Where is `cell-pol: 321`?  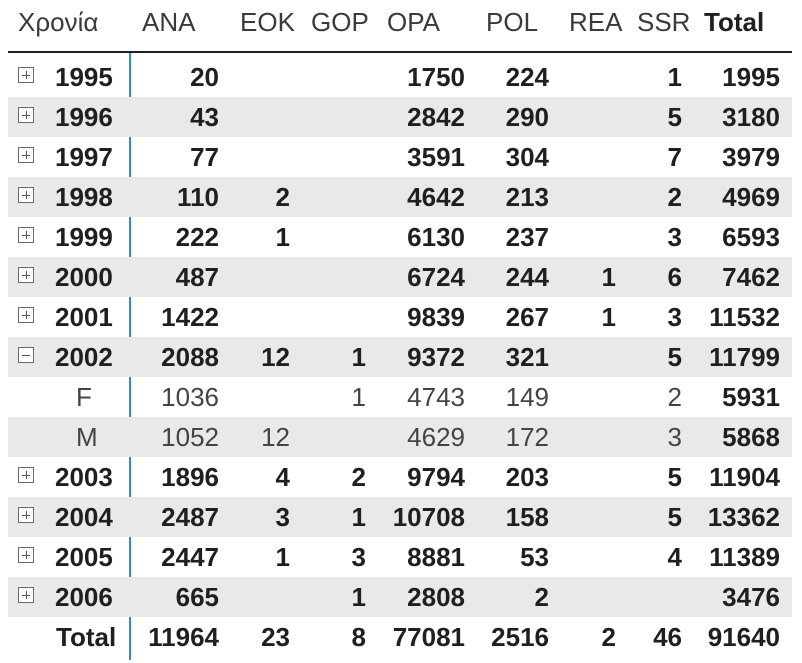
cell-pol: 321 is located at coordinates (527, 357).